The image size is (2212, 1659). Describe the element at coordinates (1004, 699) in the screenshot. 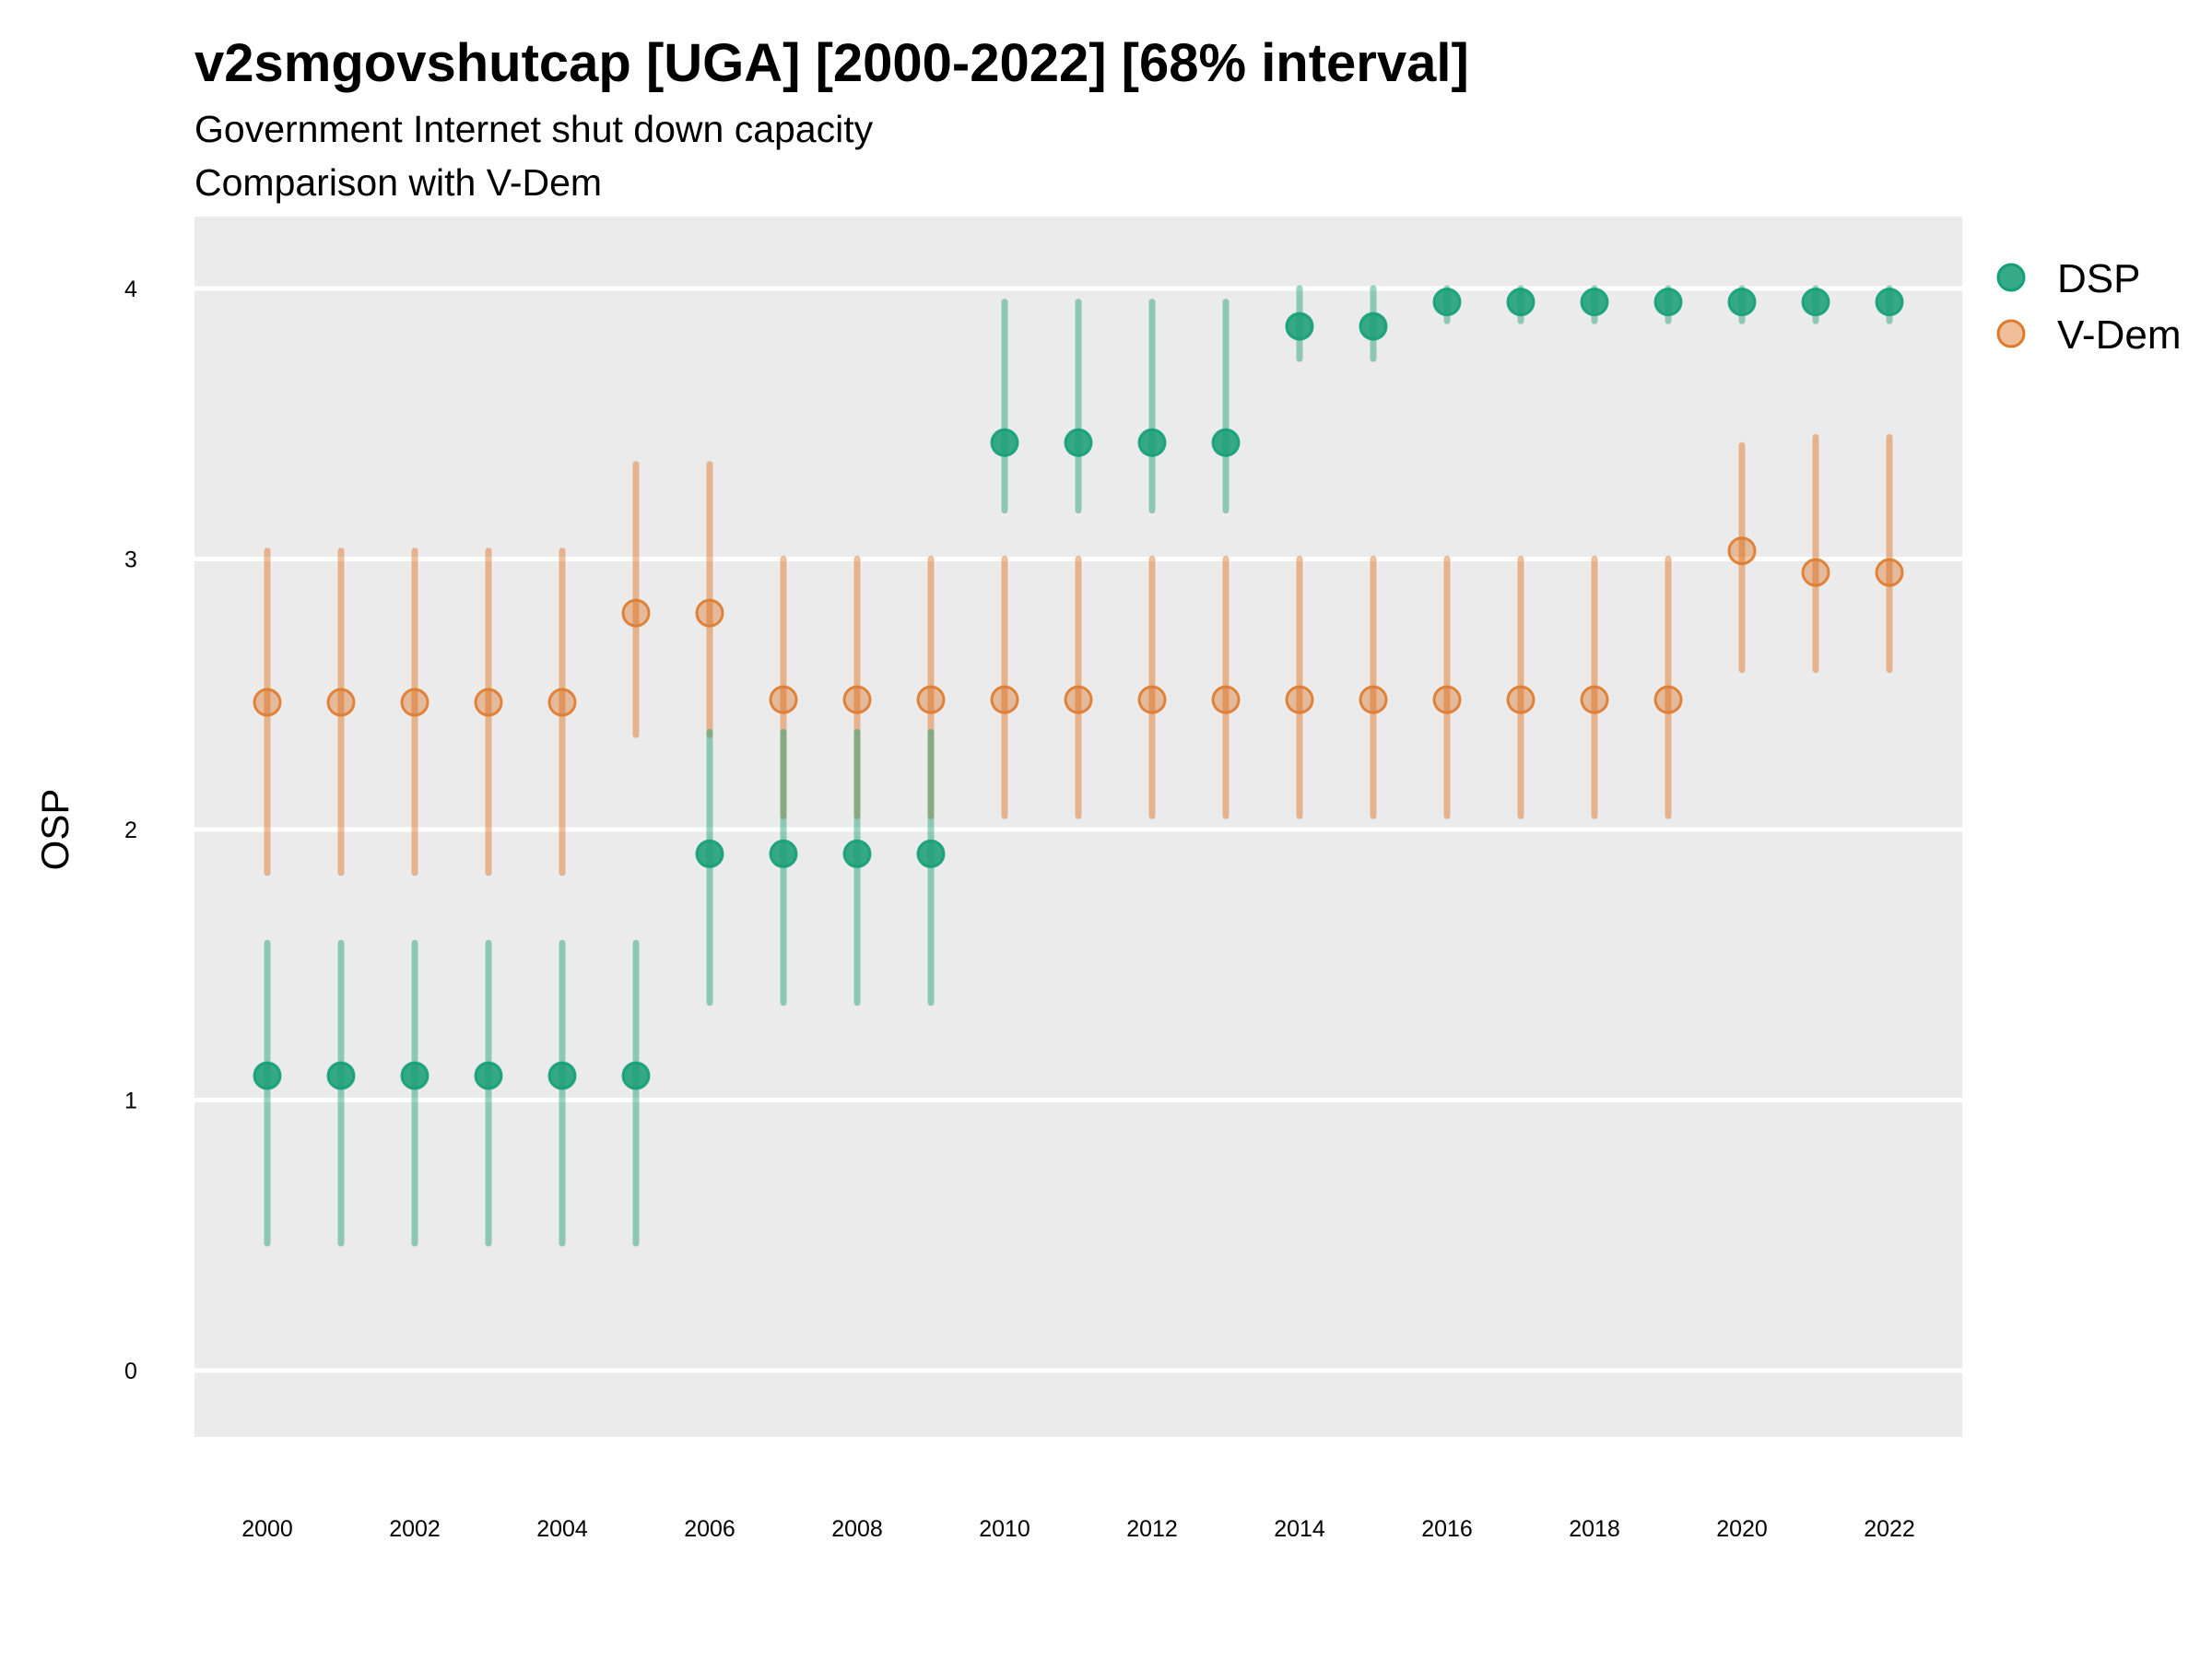

I see `v-dem-point-2010` at that location.